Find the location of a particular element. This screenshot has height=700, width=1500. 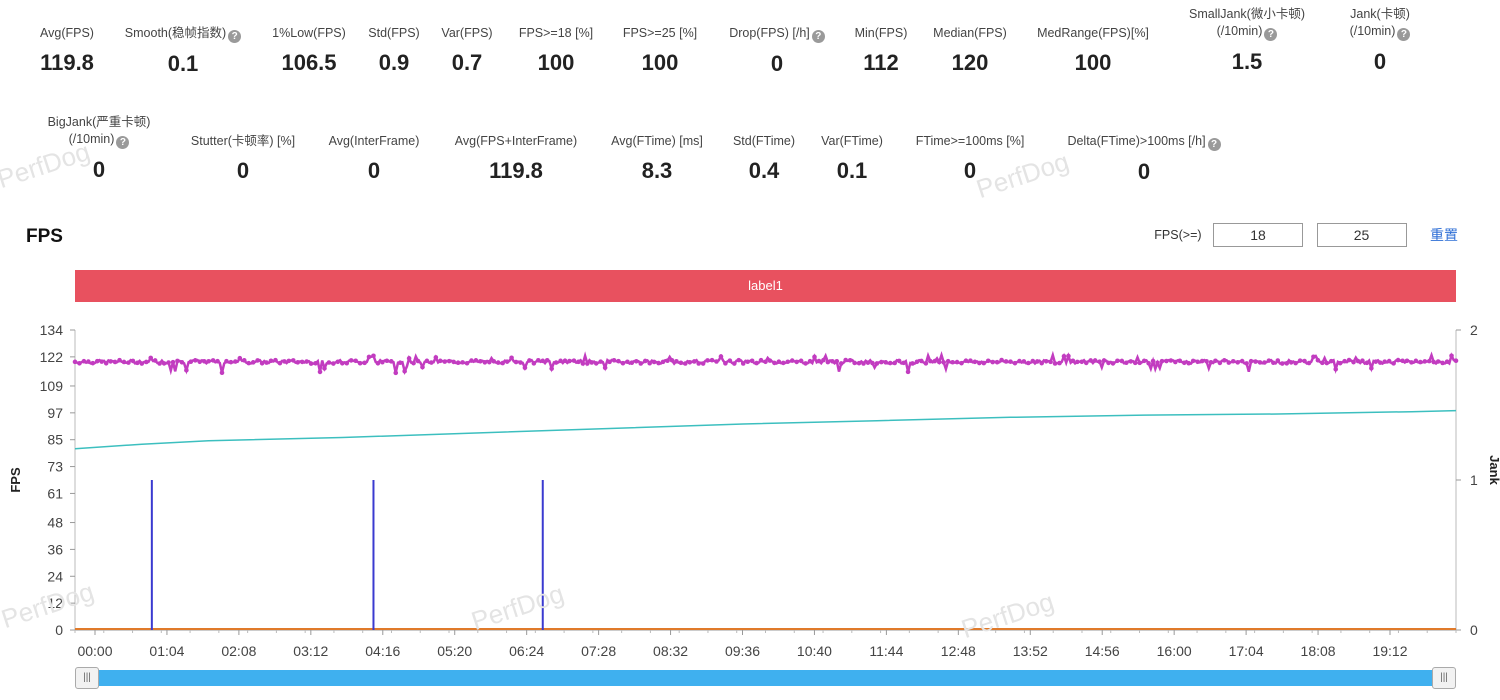

scrollbar-track is located at coordinates (765, 678).